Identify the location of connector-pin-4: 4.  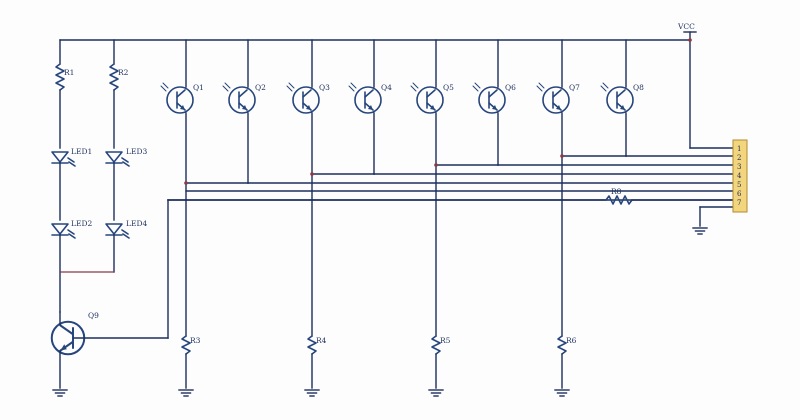
(739, 176).